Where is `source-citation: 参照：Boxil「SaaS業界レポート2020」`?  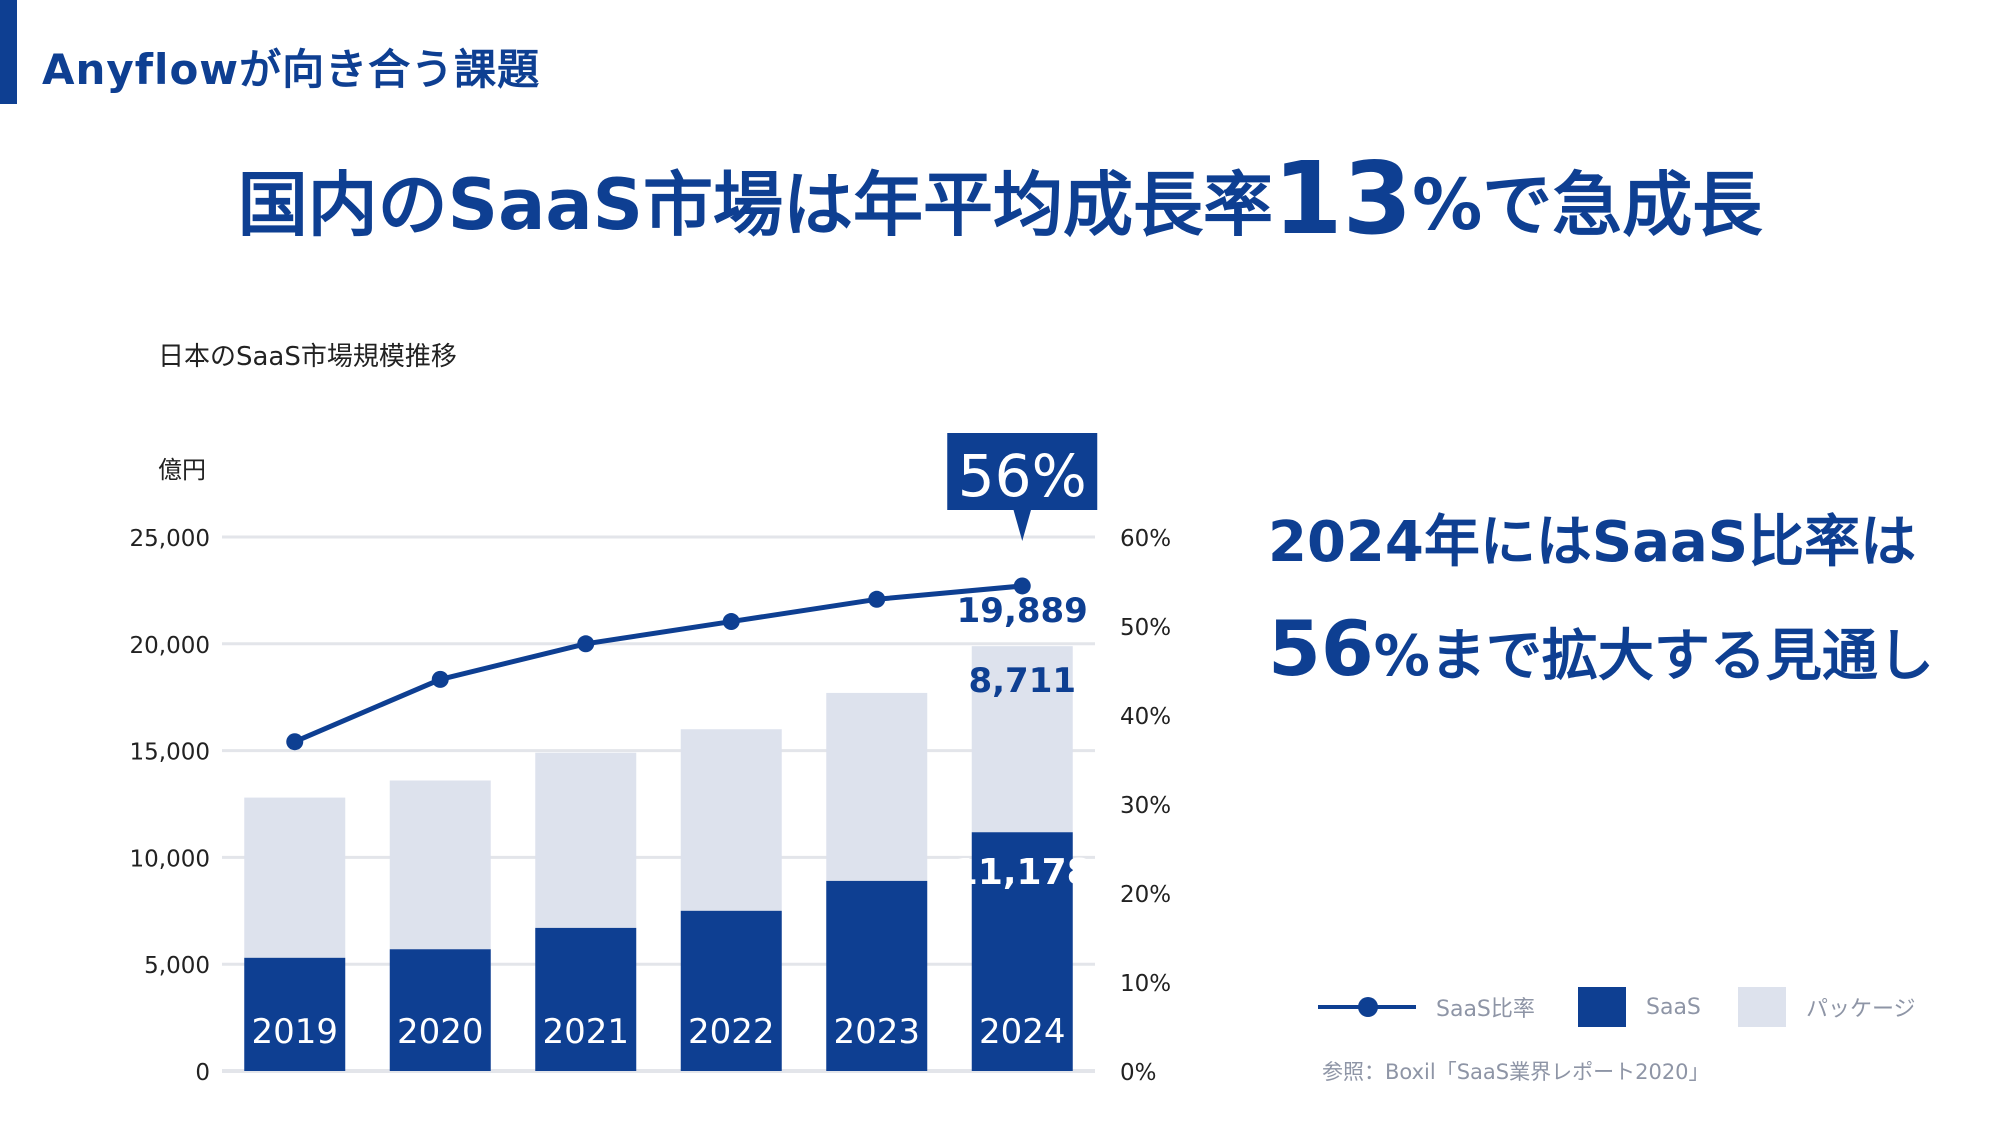
source-citation: 参照：Boxil「SaaS業界レポート2020」 is located at coordinates (1516, 1072).